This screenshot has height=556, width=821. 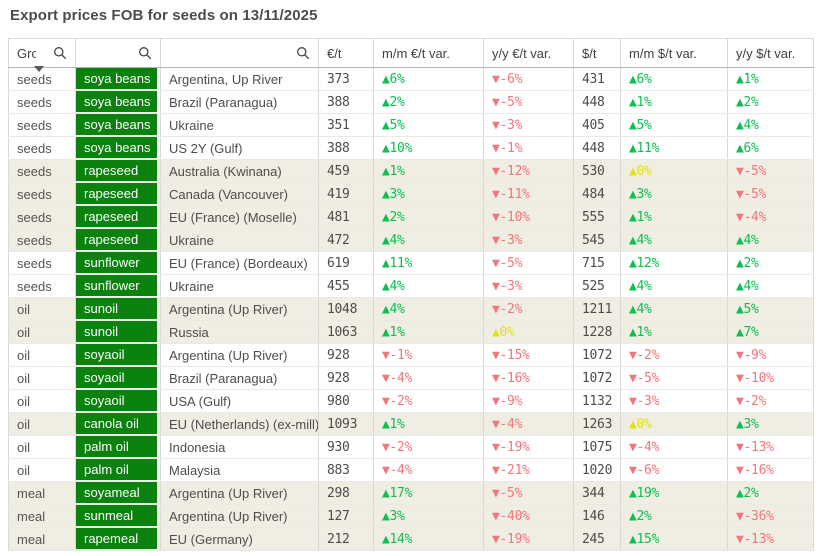 What do you see at coordinates (118, 53) in the screenshot?
I see `header-product` at bounding box center [118, 53].